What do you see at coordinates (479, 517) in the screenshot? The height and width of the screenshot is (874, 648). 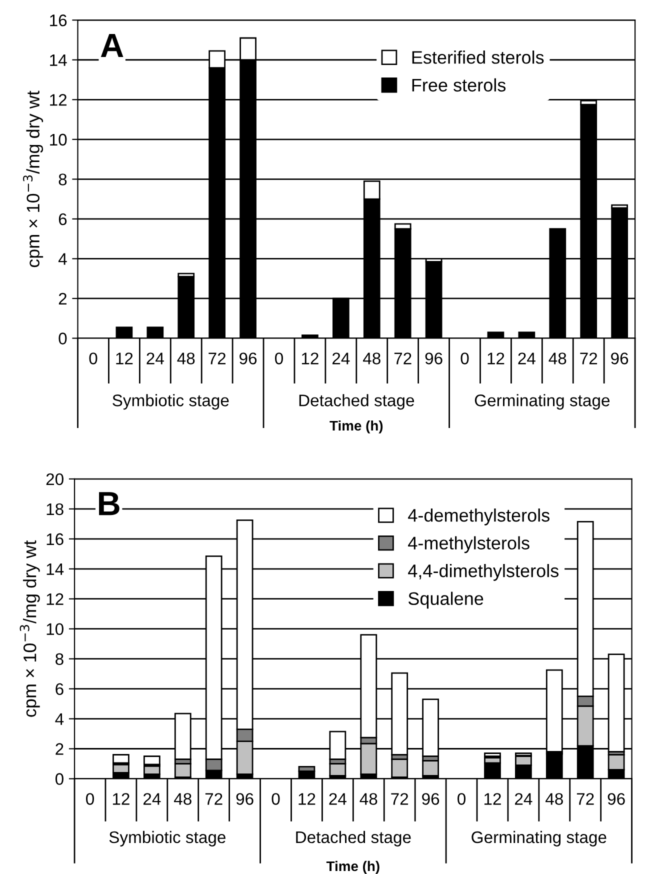 I see `legend-label: 4-demethylsterols` at bounding box center [479, 517].